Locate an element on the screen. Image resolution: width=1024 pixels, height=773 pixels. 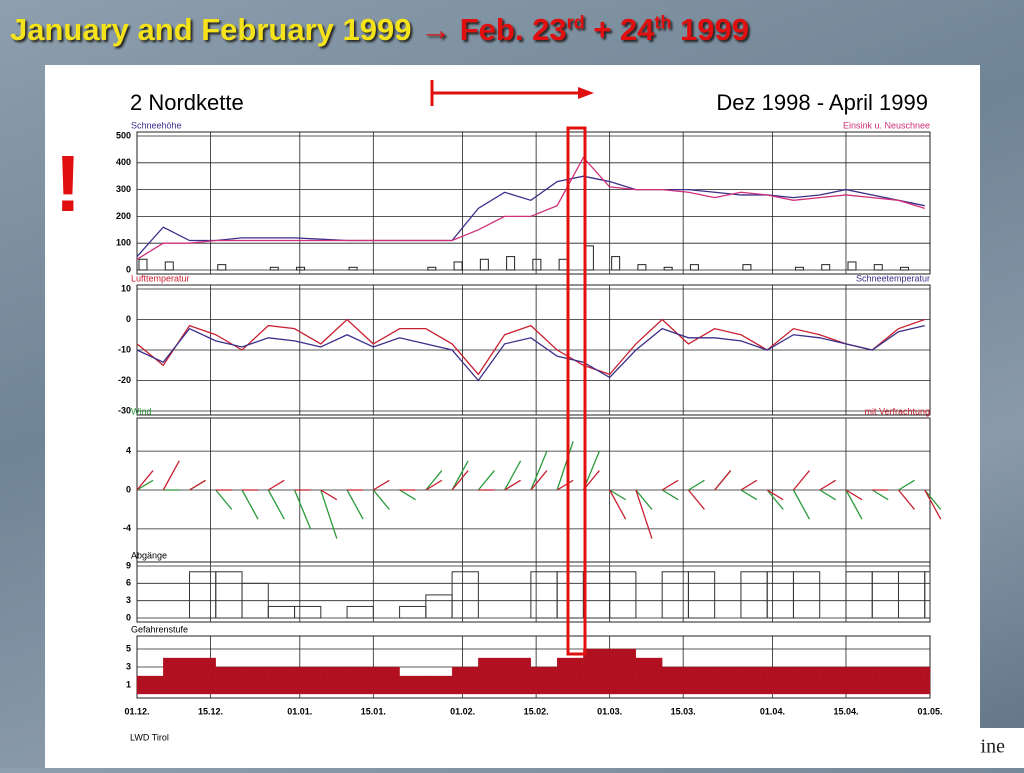
panel-label: Abgänge is located at coordinates (149, 555).